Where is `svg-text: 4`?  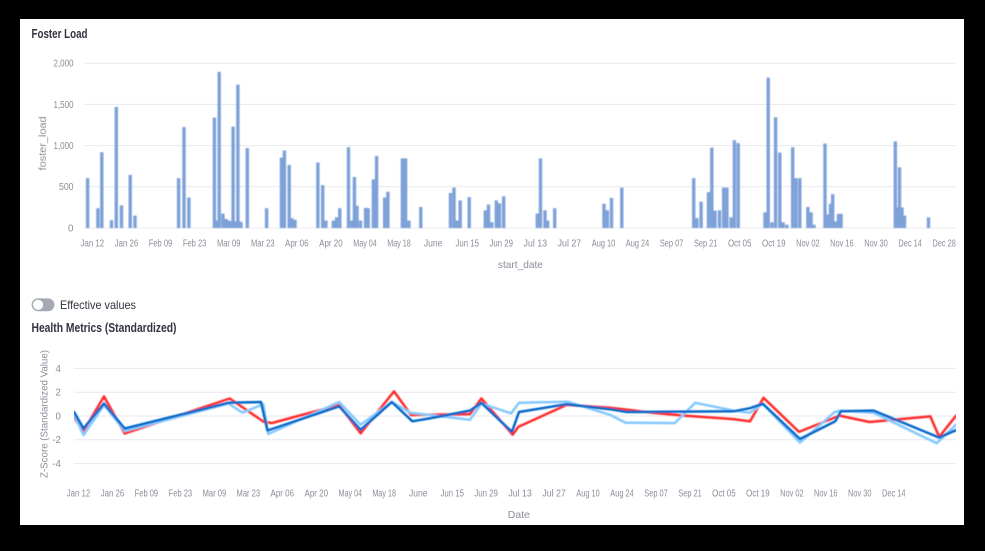 svg-text: 4 is located at coordinates (59, 369).